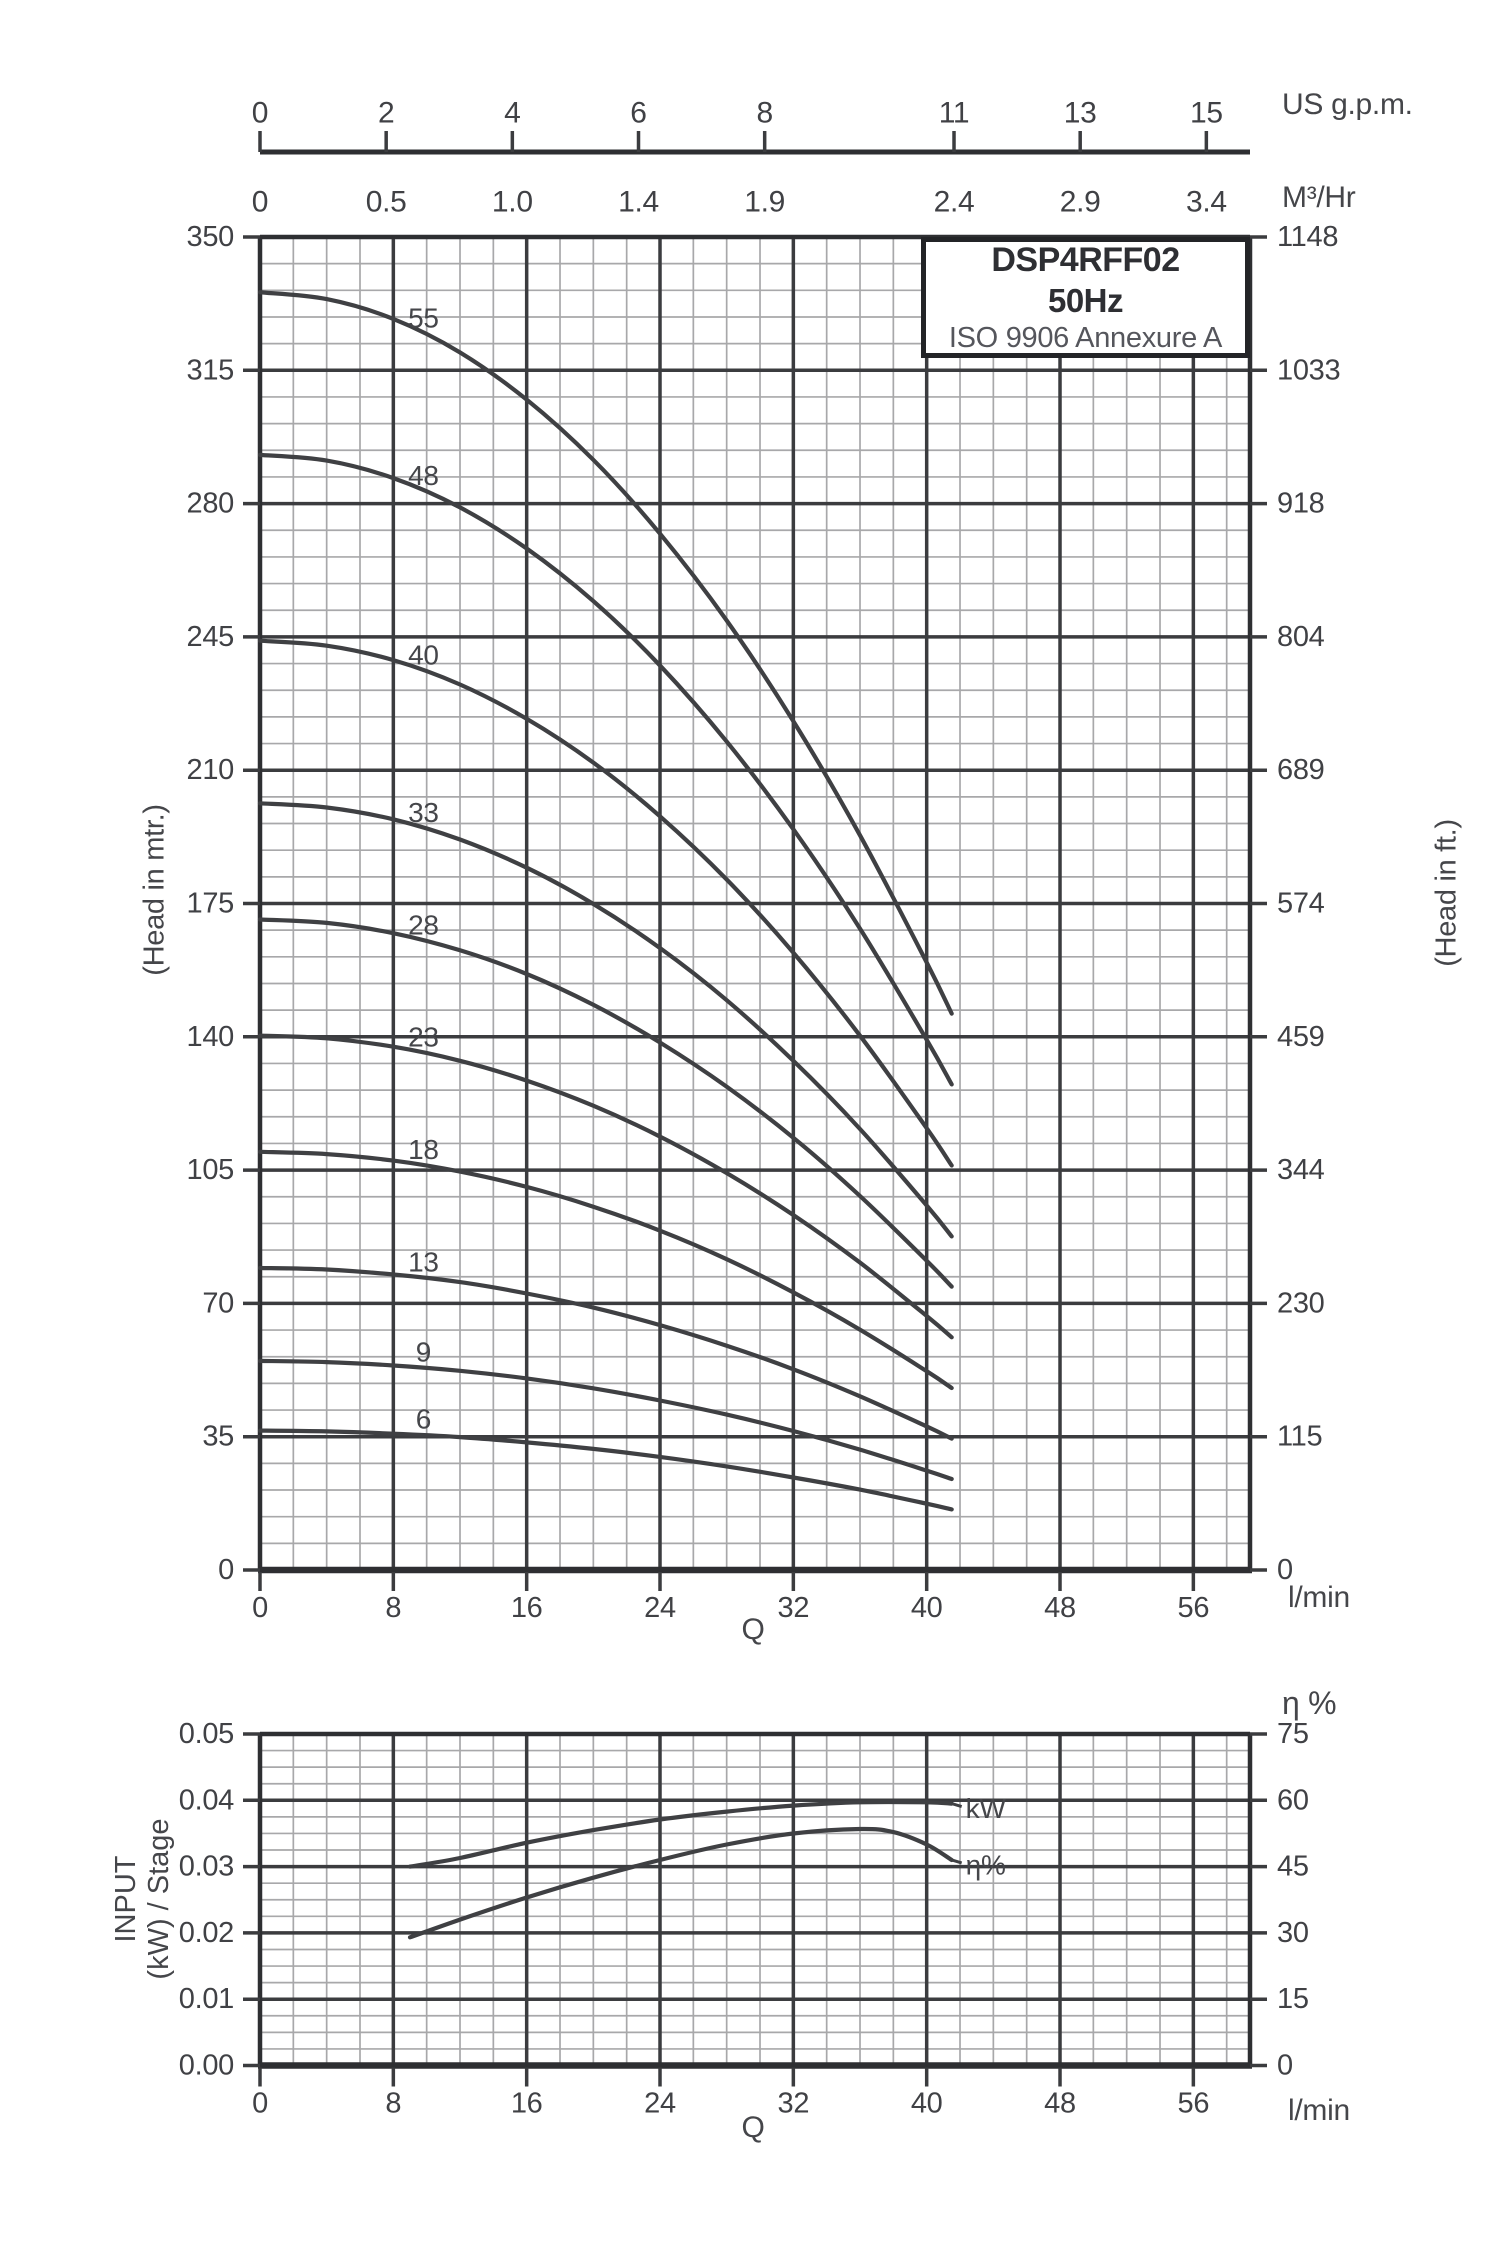 The width and height of the screenshot is (1503, 2256). I want to click on input-chart-border, so click(755, 1900).